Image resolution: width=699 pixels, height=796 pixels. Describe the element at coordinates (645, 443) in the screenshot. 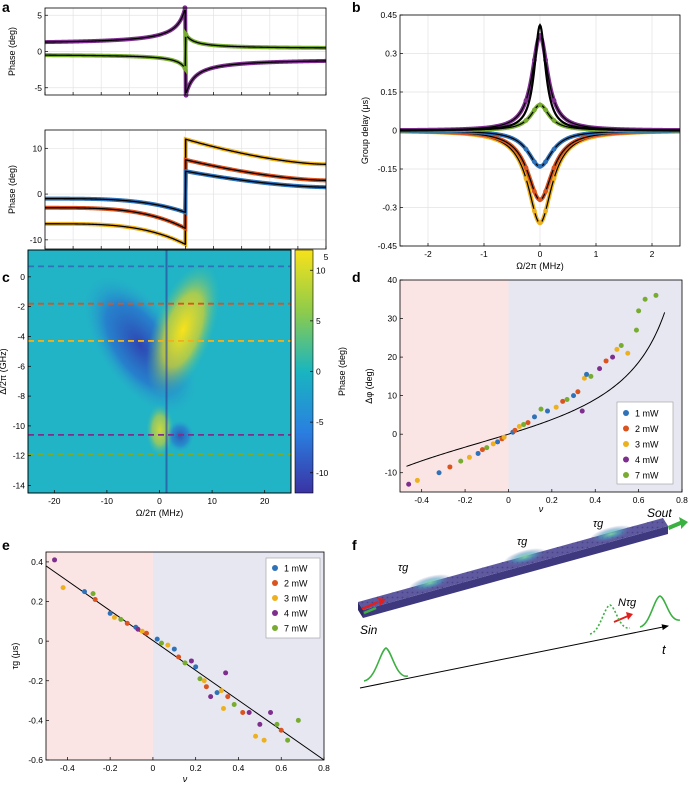

I see `legend: 1 mW 2 mW 3 mW 4 mW 7 mW` at that location.